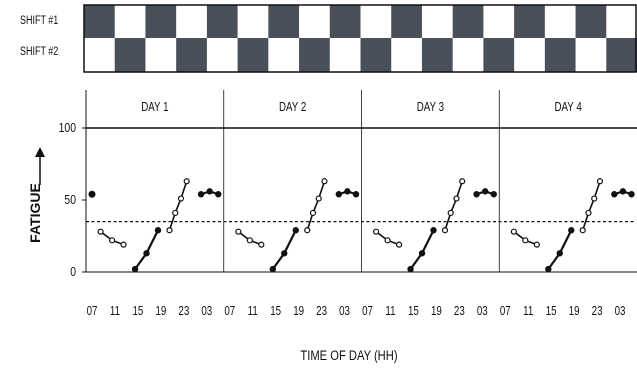 This screenshot has width=637, height=371. Describe the element at coordinates (568, 108) in the screenshot. I see `day-label: DAY 4` at that location.